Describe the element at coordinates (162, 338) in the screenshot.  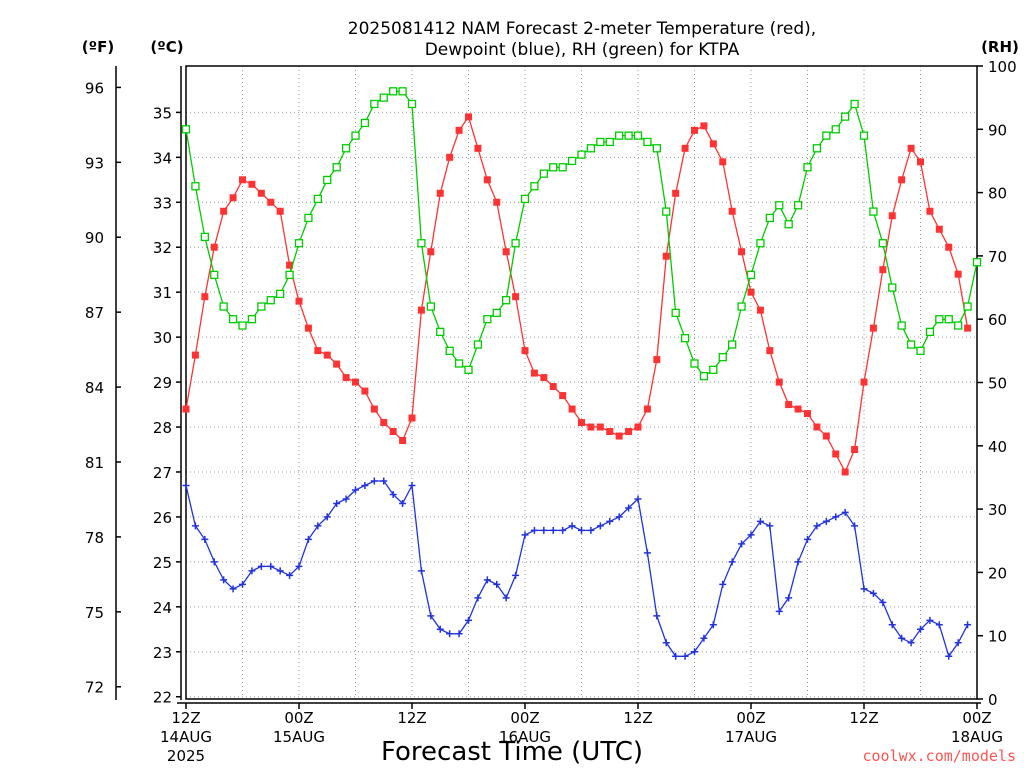
I see `celsius-tick-label: 30` at that location.